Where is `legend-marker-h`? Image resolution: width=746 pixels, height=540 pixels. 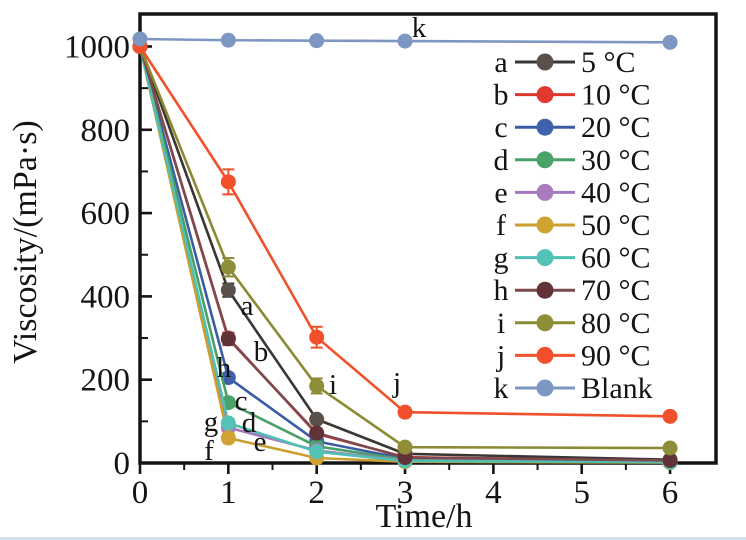
legend-marker-h is located at coordinates (545, 290).